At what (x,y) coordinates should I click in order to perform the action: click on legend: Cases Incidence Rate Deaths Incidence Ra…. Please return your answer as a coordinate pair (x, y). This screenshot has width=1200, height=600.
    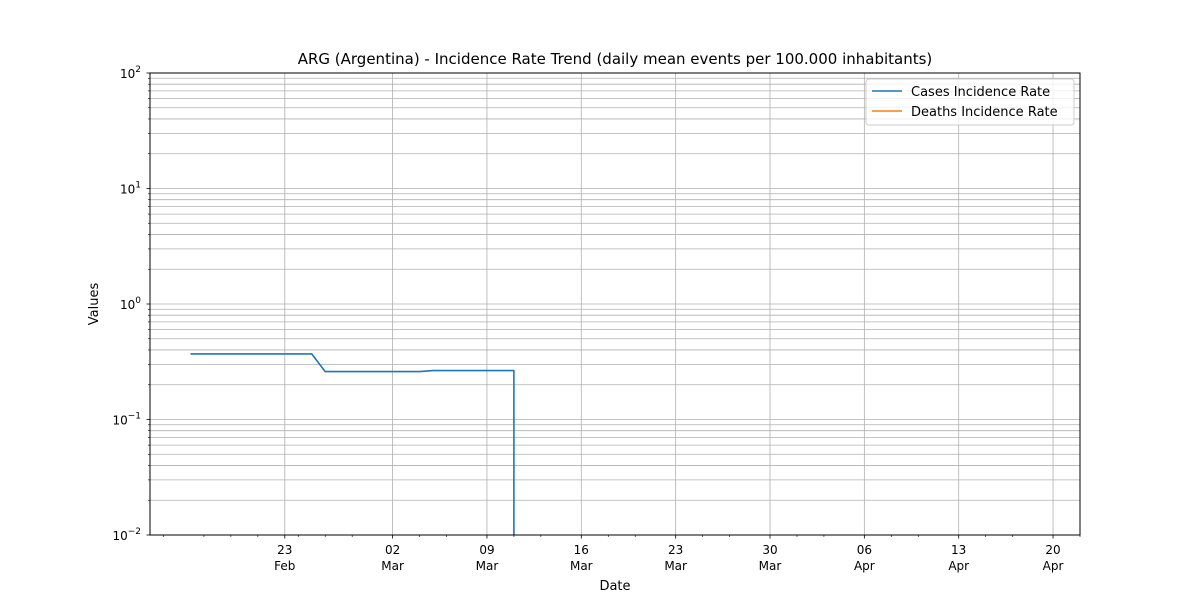
    Looking at the image, I should click on (970, 102).